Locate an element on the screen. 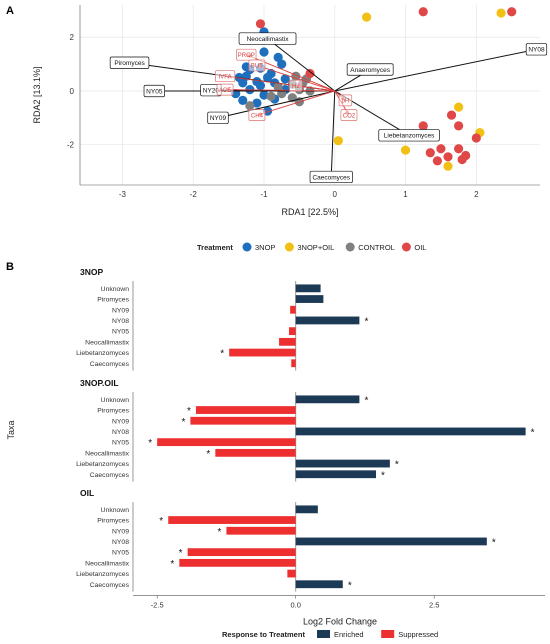 This screenshot has width=550, height=644. legend-label: Enriched is located at coordinates (349, 634).